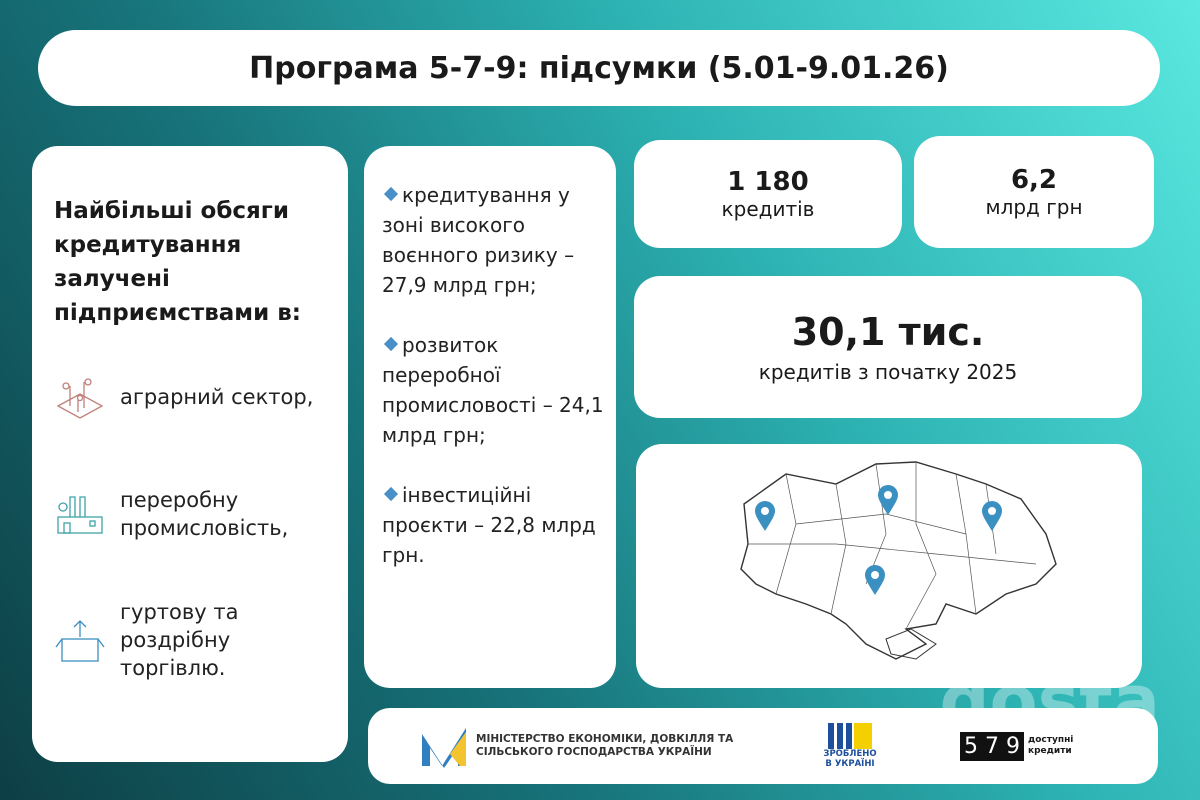 This screenshot has width=1200, height=800. I want to click on stat-label: млрд грн, so click(1034, 207).